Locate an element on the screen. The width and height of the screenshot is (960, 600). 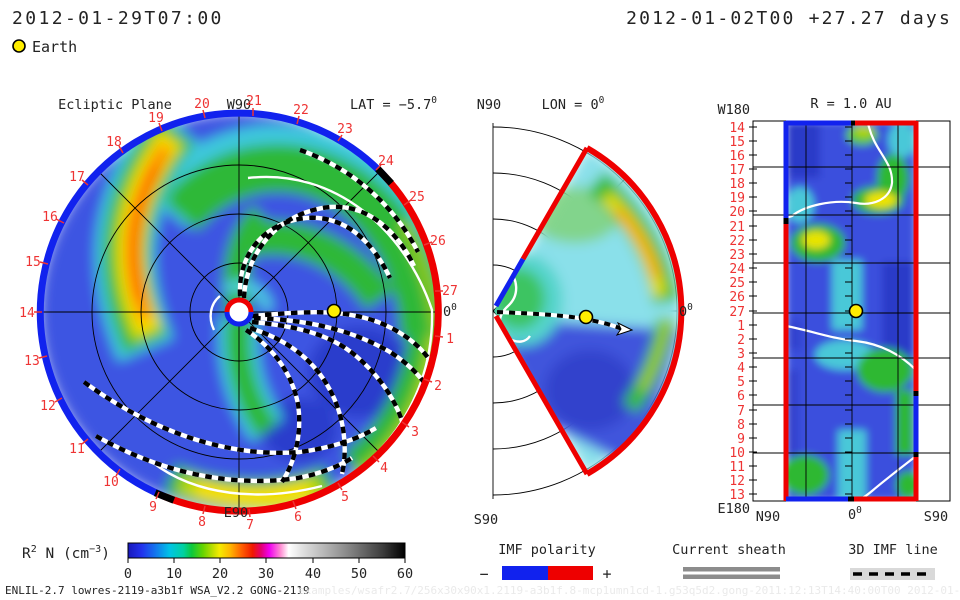
meridian-n90-label: N90 is located at coordinates (489, 105).